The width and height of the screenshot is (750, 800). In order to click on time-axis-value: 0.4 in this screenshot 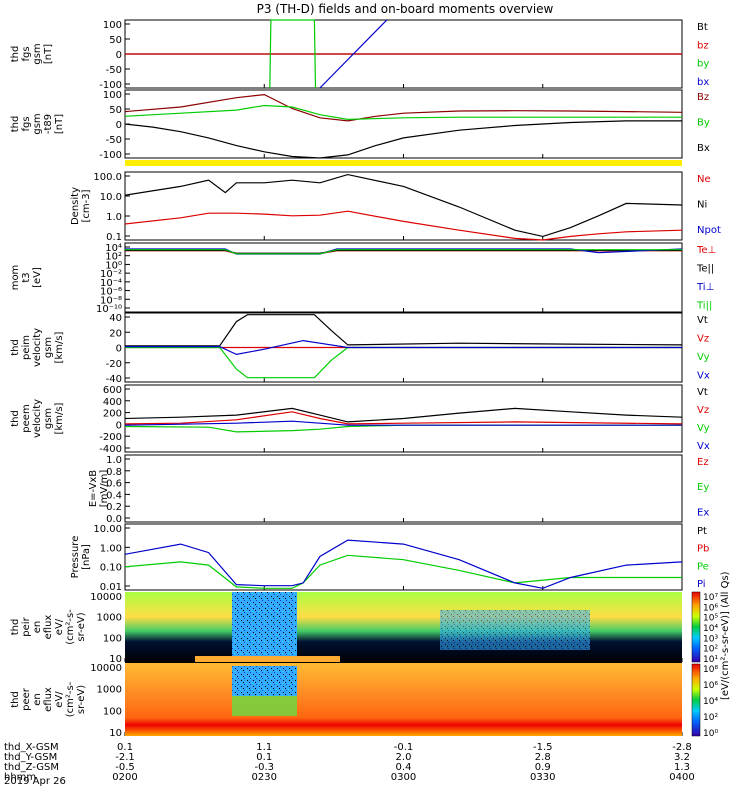, I will do `click(404, 767)`.